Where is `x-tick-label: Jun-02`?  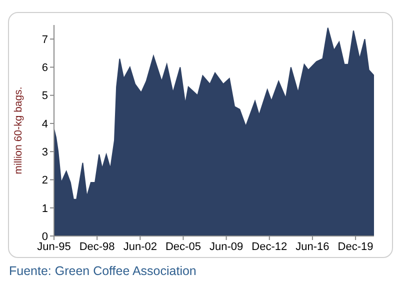
x-tick-label: Jun-02 is located at coordinates (140, 246).